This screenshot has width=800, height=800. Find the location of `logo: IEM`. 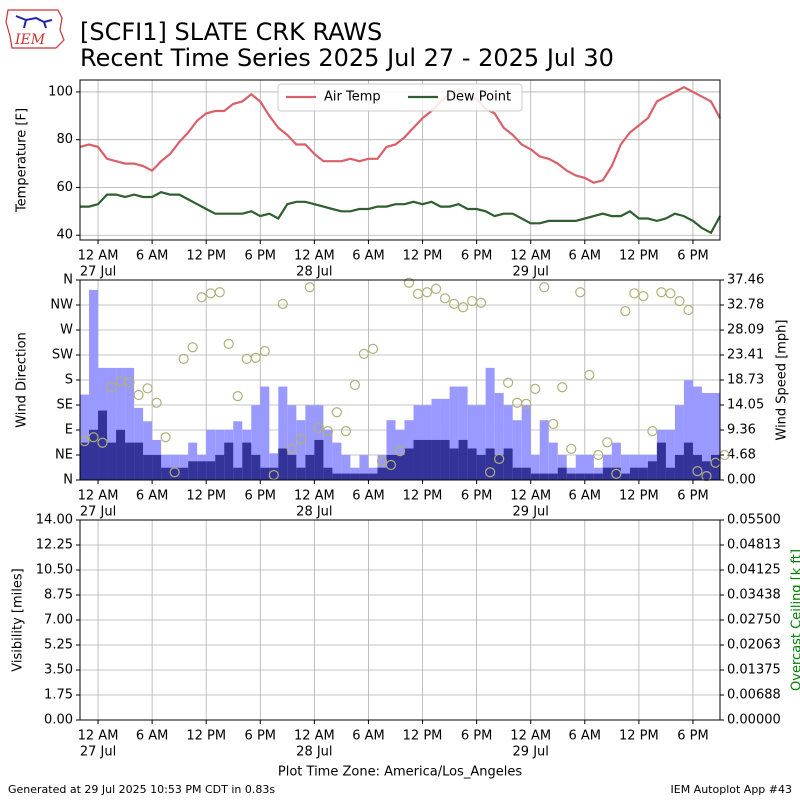

logo: IEM is located at coordinates (35, 29).